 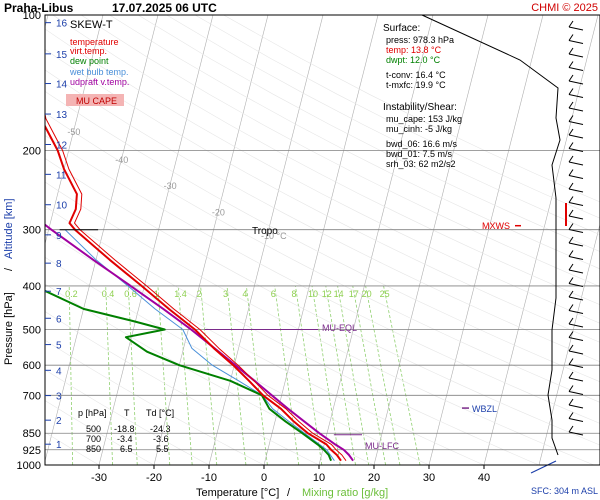 What do you see at coordinates (89, 61) in the screenshot?
I see `legend-item-dew-point: dew point` at bounding box center [89, 61].